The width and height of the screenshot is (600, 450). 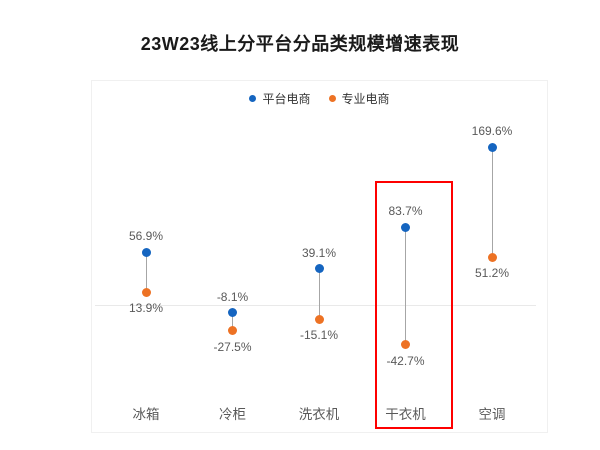 I want to click on legend-item-platform: 平台电商, so click(x=280, y=98).